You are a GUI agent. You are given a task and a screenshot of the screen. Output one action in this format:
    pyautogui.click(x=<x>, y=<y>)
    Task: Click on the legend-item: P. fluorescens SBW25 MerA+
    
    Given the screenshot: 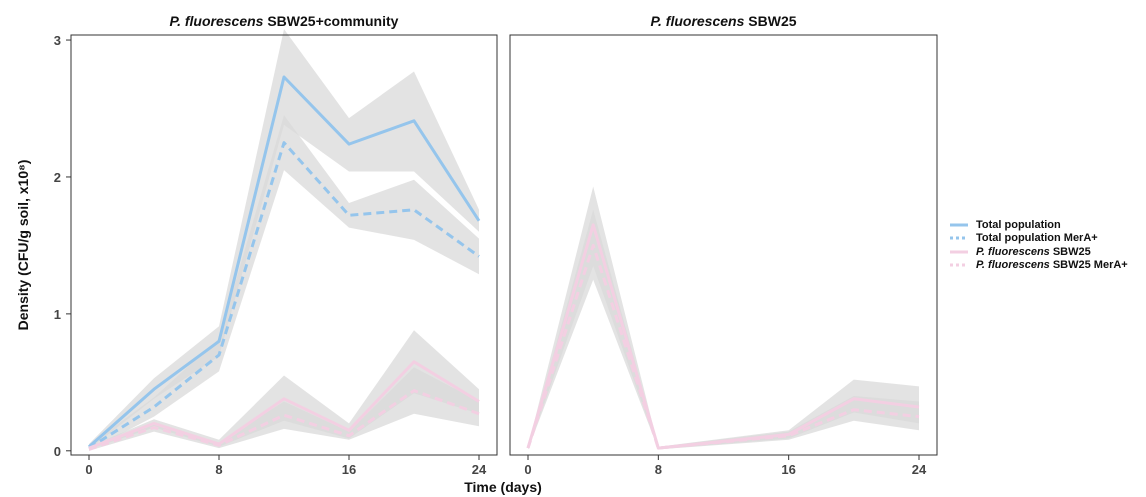 What is the action you would take?
    pyautogui.click(x=1038, y=265)
    